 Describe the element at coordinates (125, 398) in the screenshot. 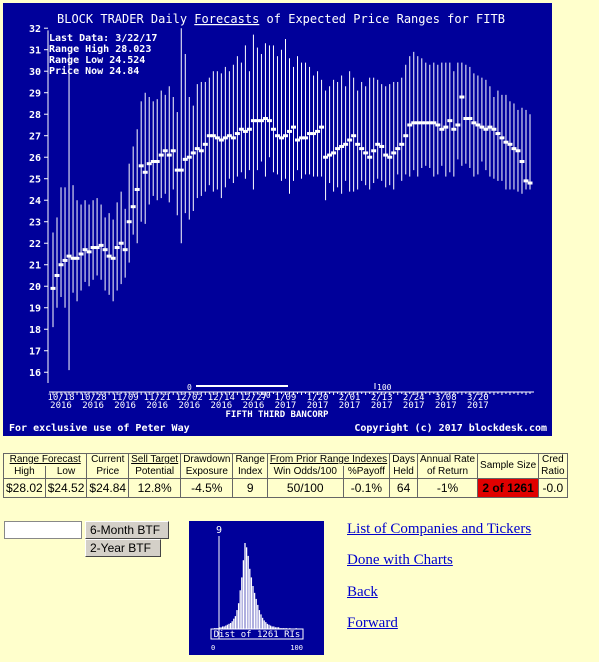

I see `x-tick-label-date: 11/09` at that location.